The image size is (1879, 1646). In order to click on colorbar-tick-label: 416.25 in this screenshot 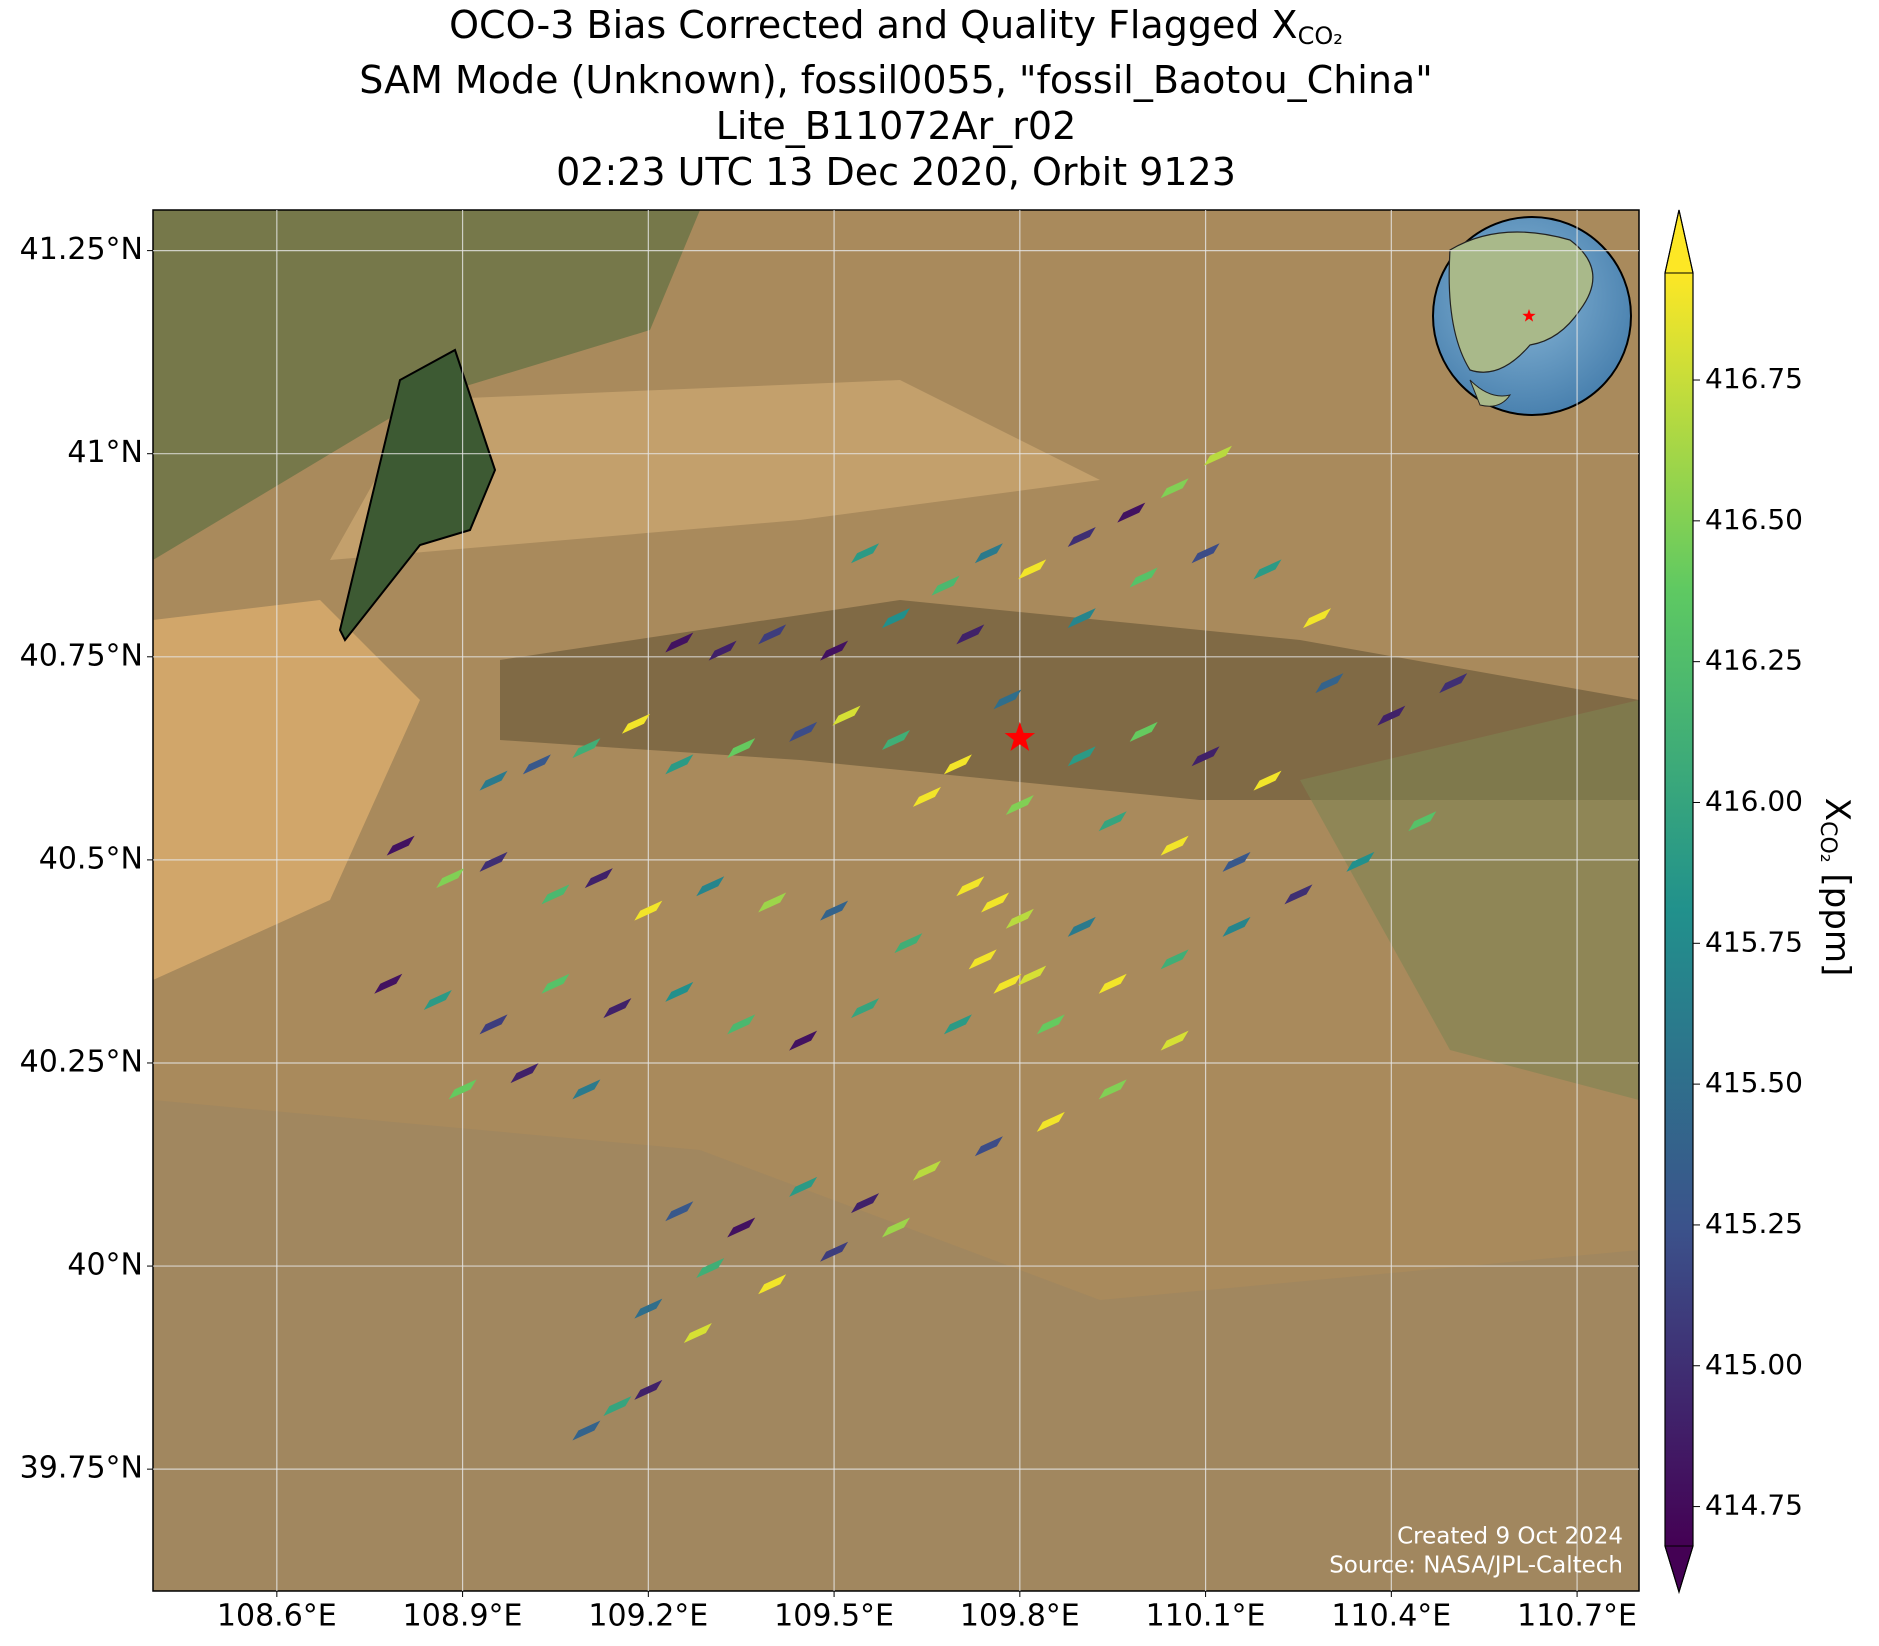, I will do `click(1754, 660)`.